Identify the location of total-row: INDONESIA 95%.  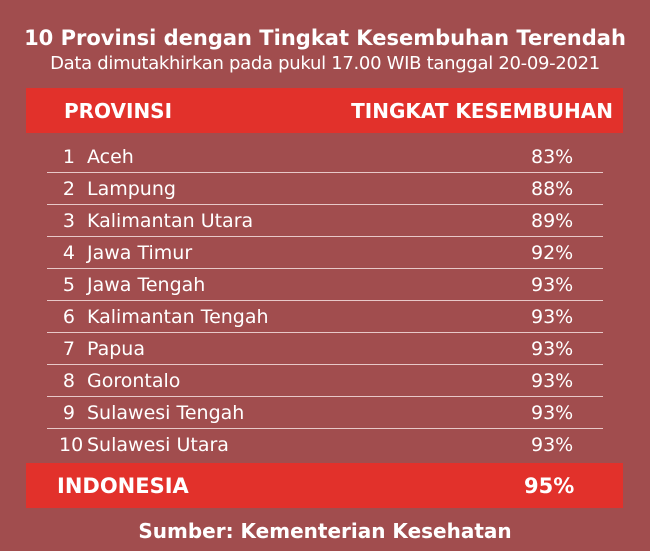
(324, 485).